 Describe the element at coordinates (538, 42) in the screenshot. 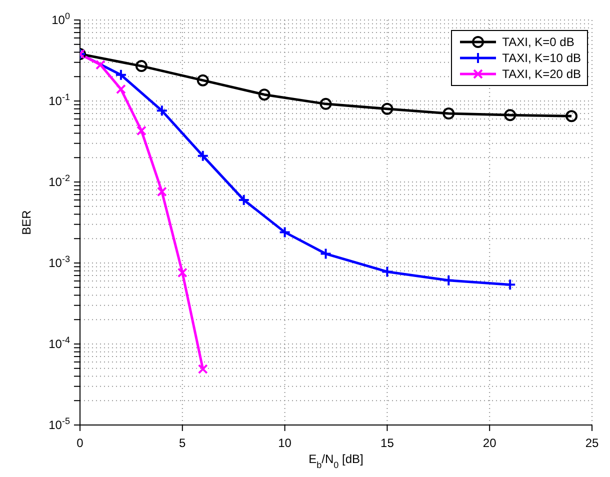

I see `legend-label: TAXI, K=0 dB` at that location.